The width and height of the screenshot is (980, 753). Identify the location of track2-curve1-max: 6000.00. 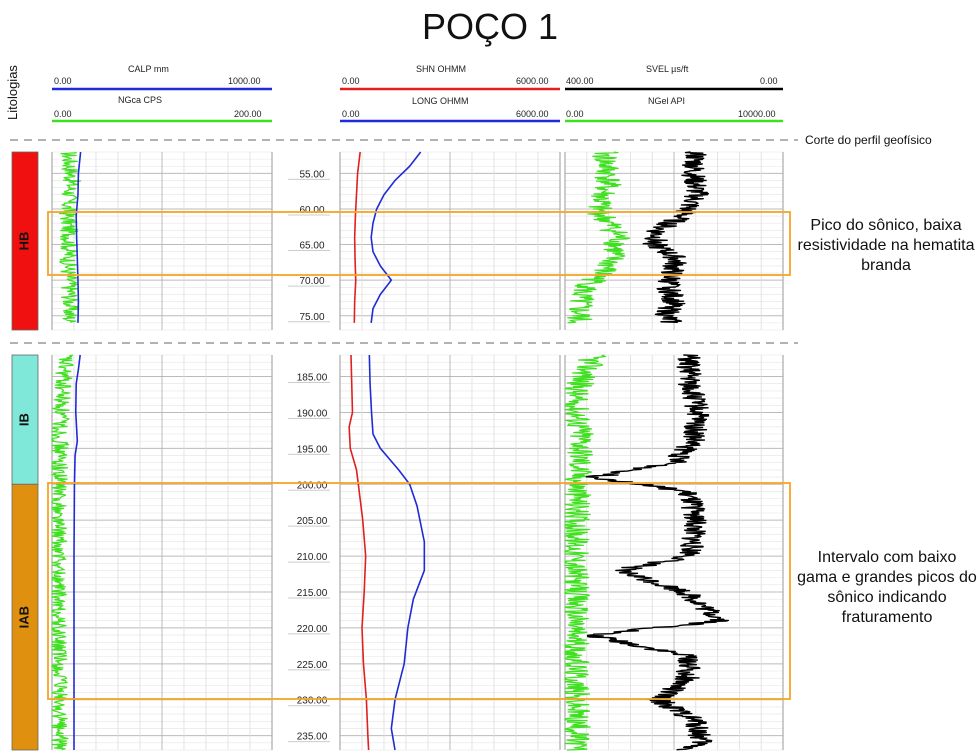
(532, 81).